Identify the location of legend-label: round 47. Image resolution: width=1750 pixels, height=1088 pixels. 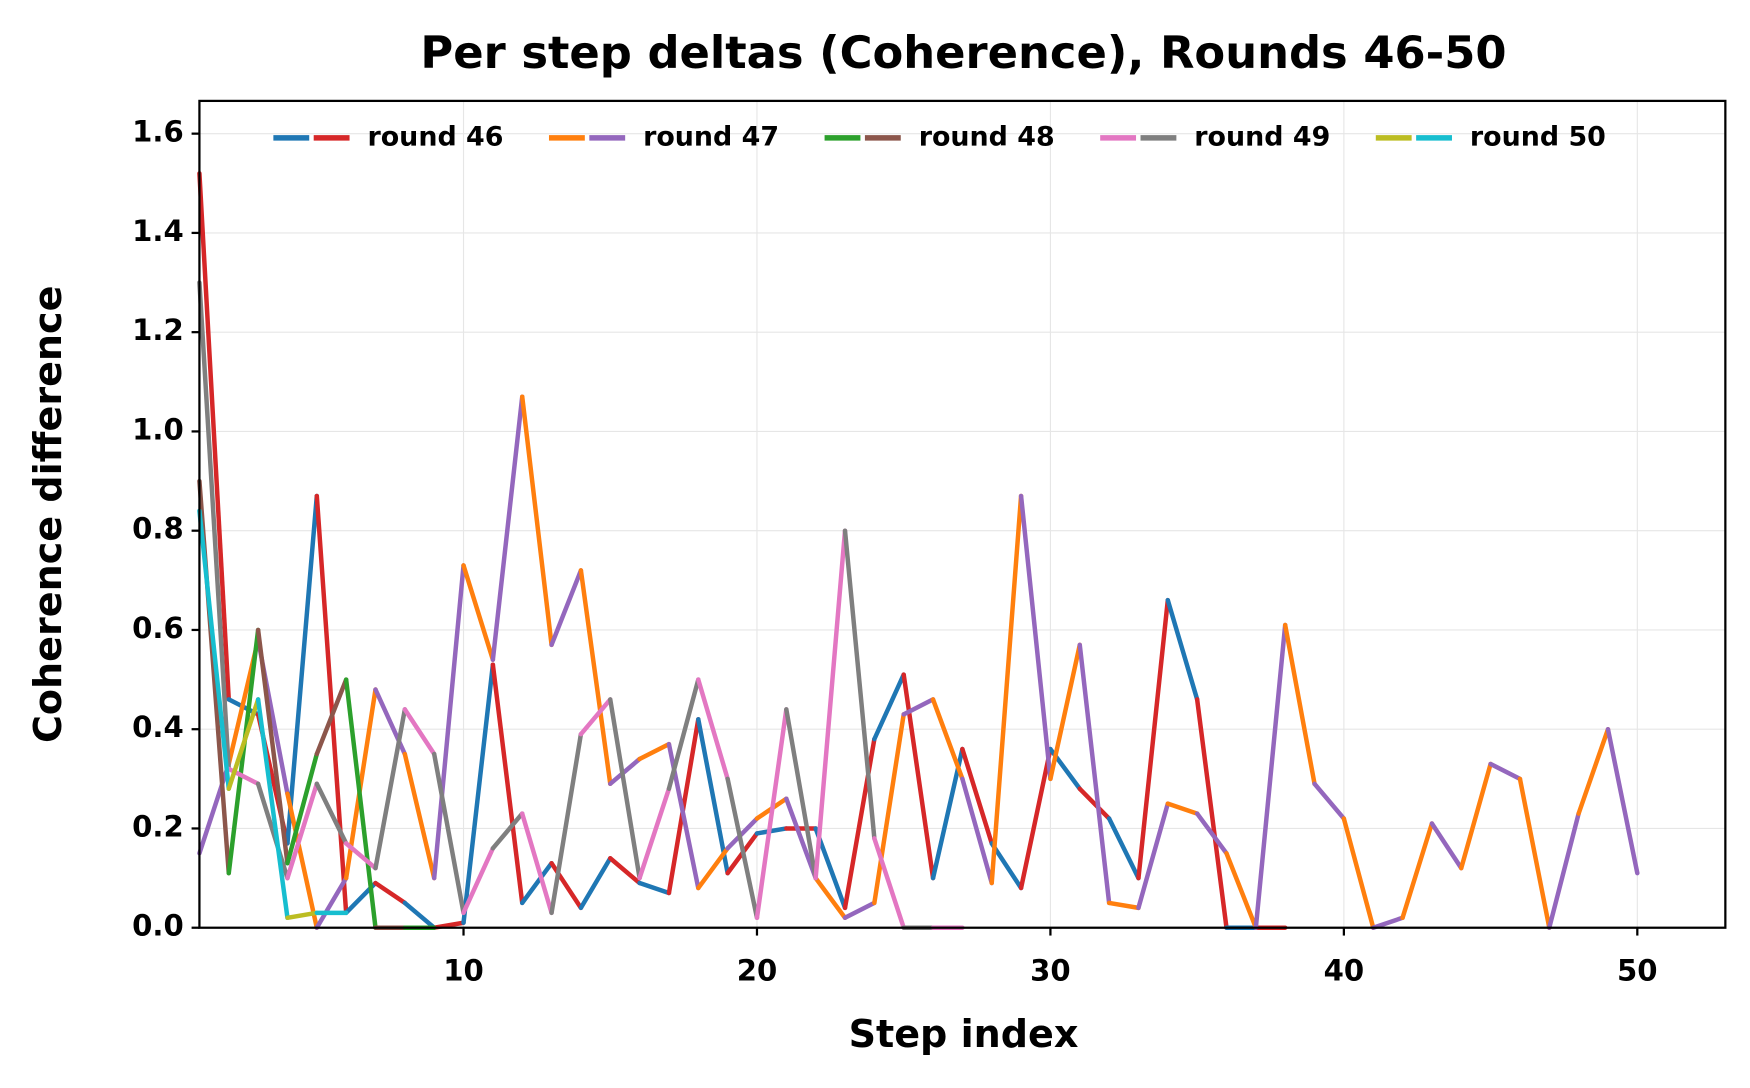
(711, 136).